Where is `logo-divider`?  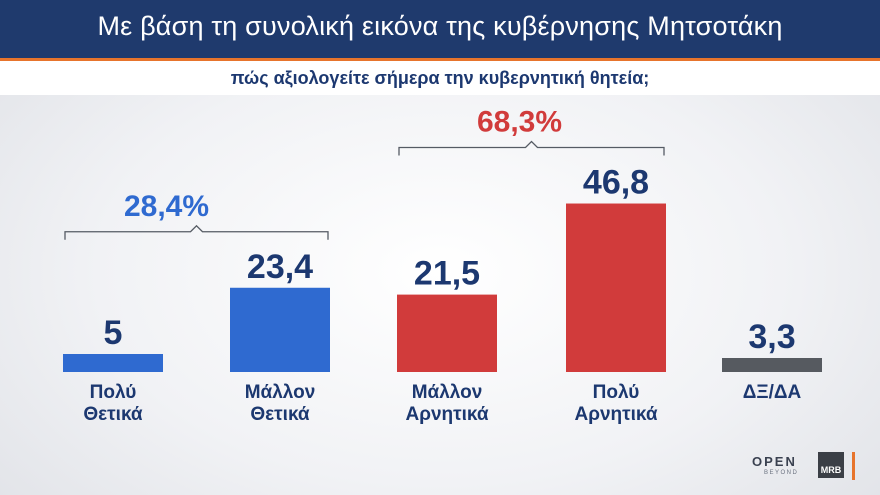 logo-divider is located at coordinates (853, 466).